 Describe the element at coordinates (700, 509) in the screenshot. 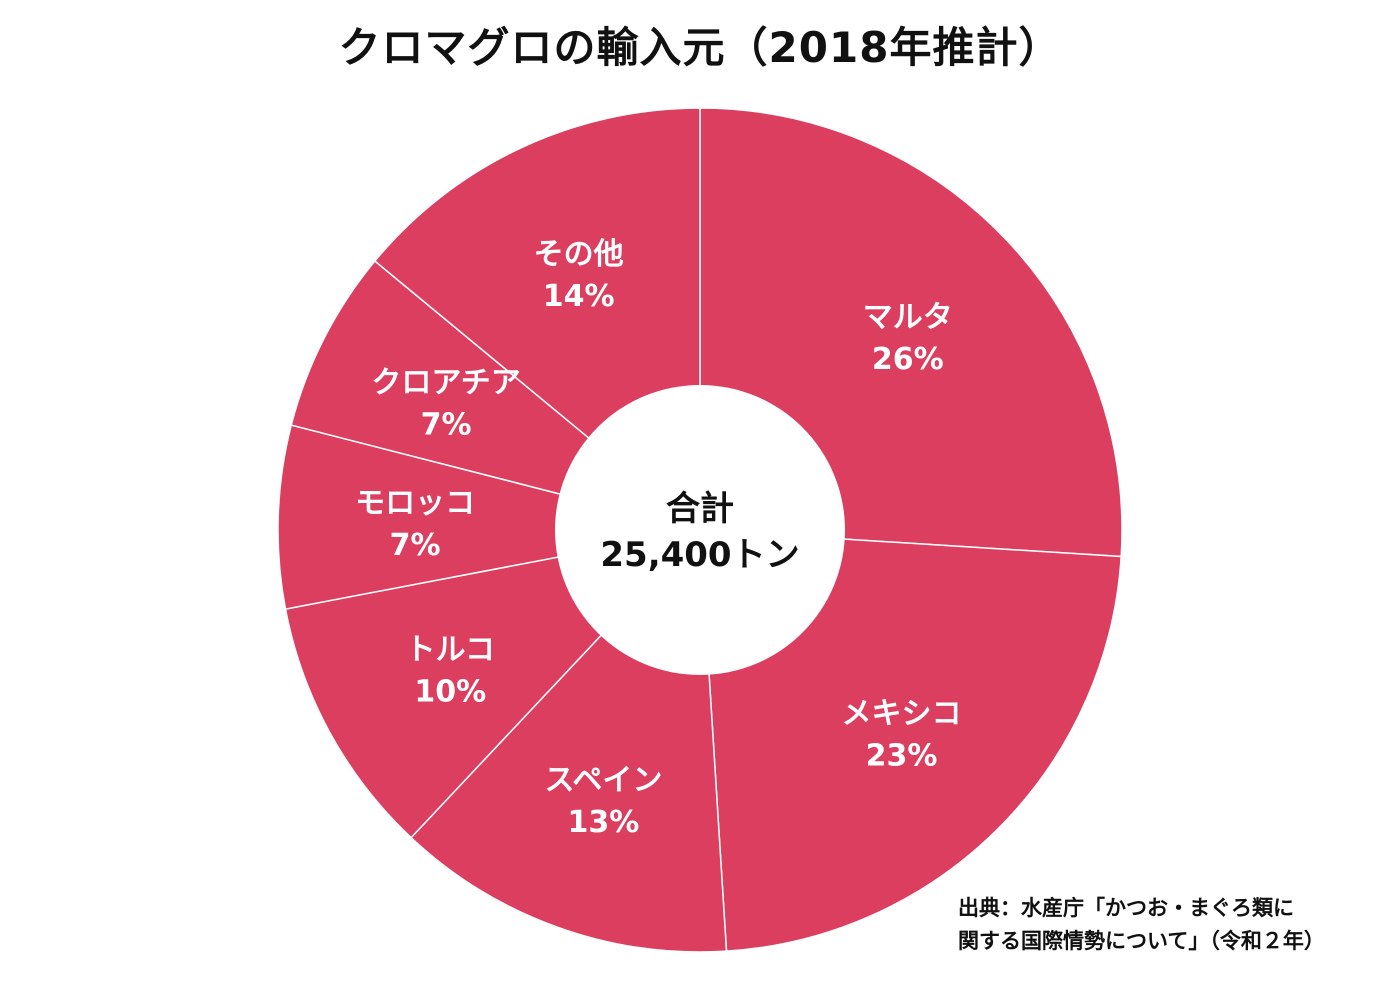

I see `center-total-label: 合計` at that location.